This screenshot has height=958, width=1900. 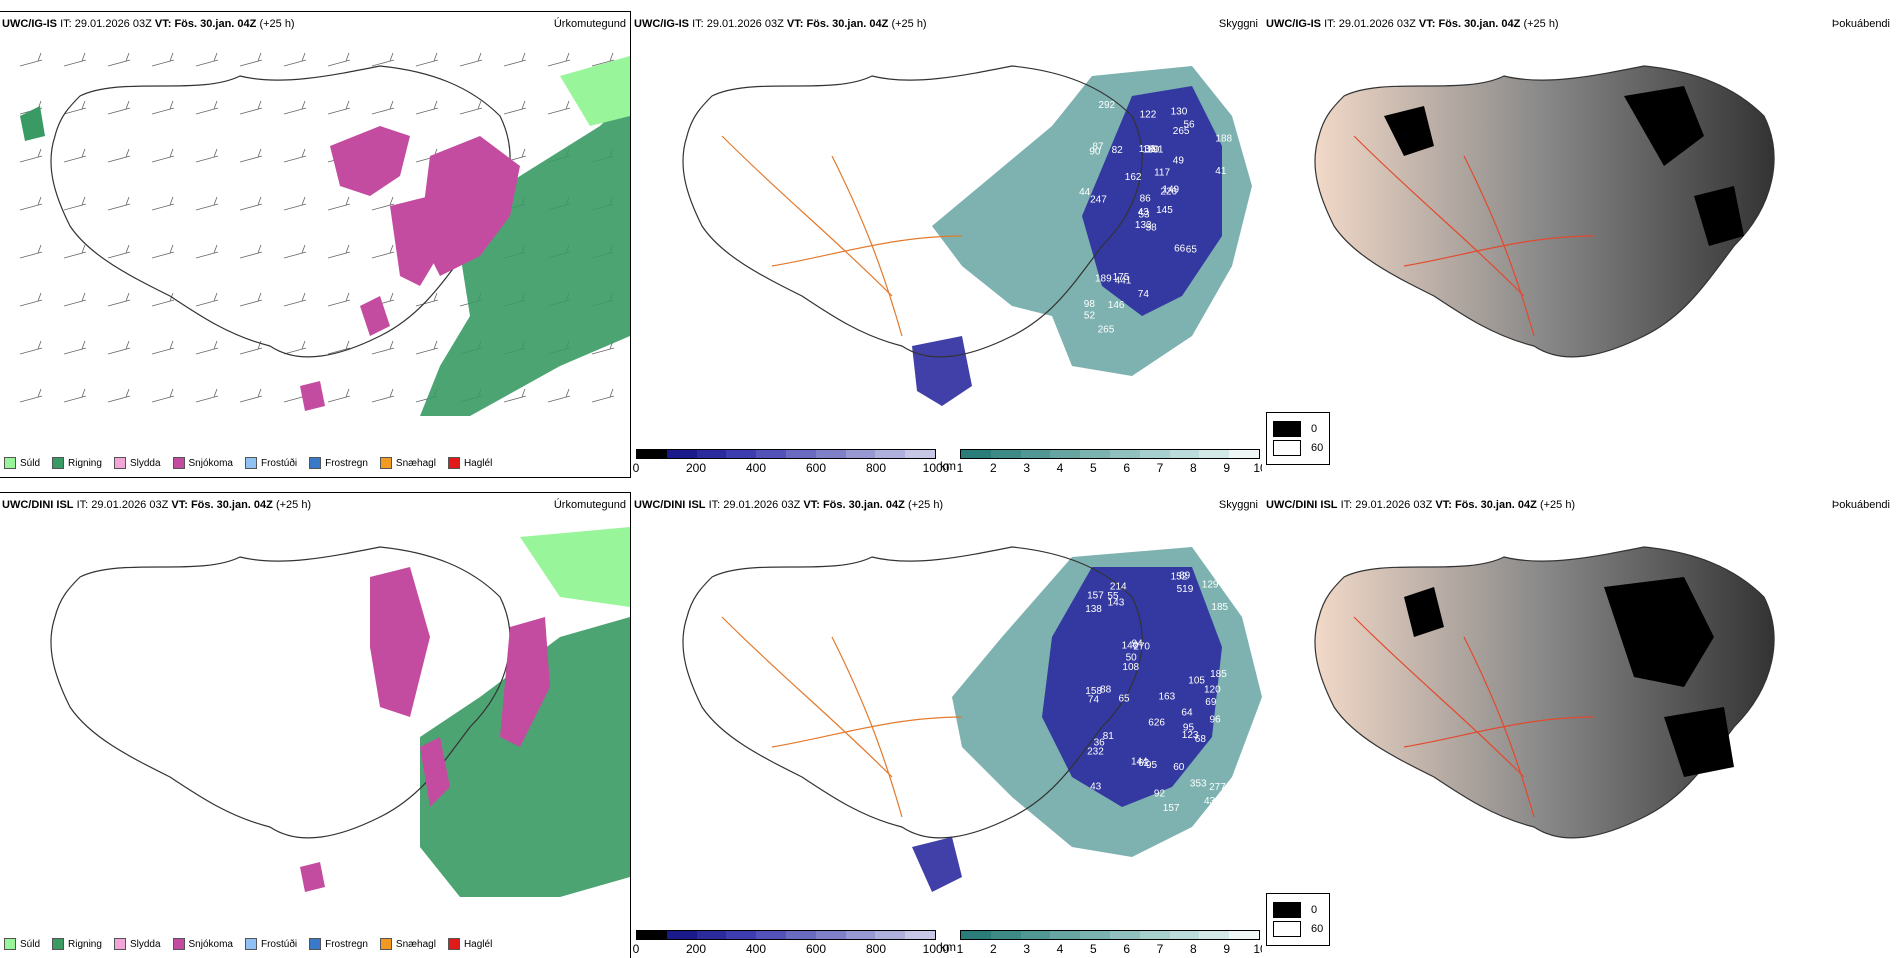 I want to click on cloudbase-value-label: 188, so click(x=1223, y=138).